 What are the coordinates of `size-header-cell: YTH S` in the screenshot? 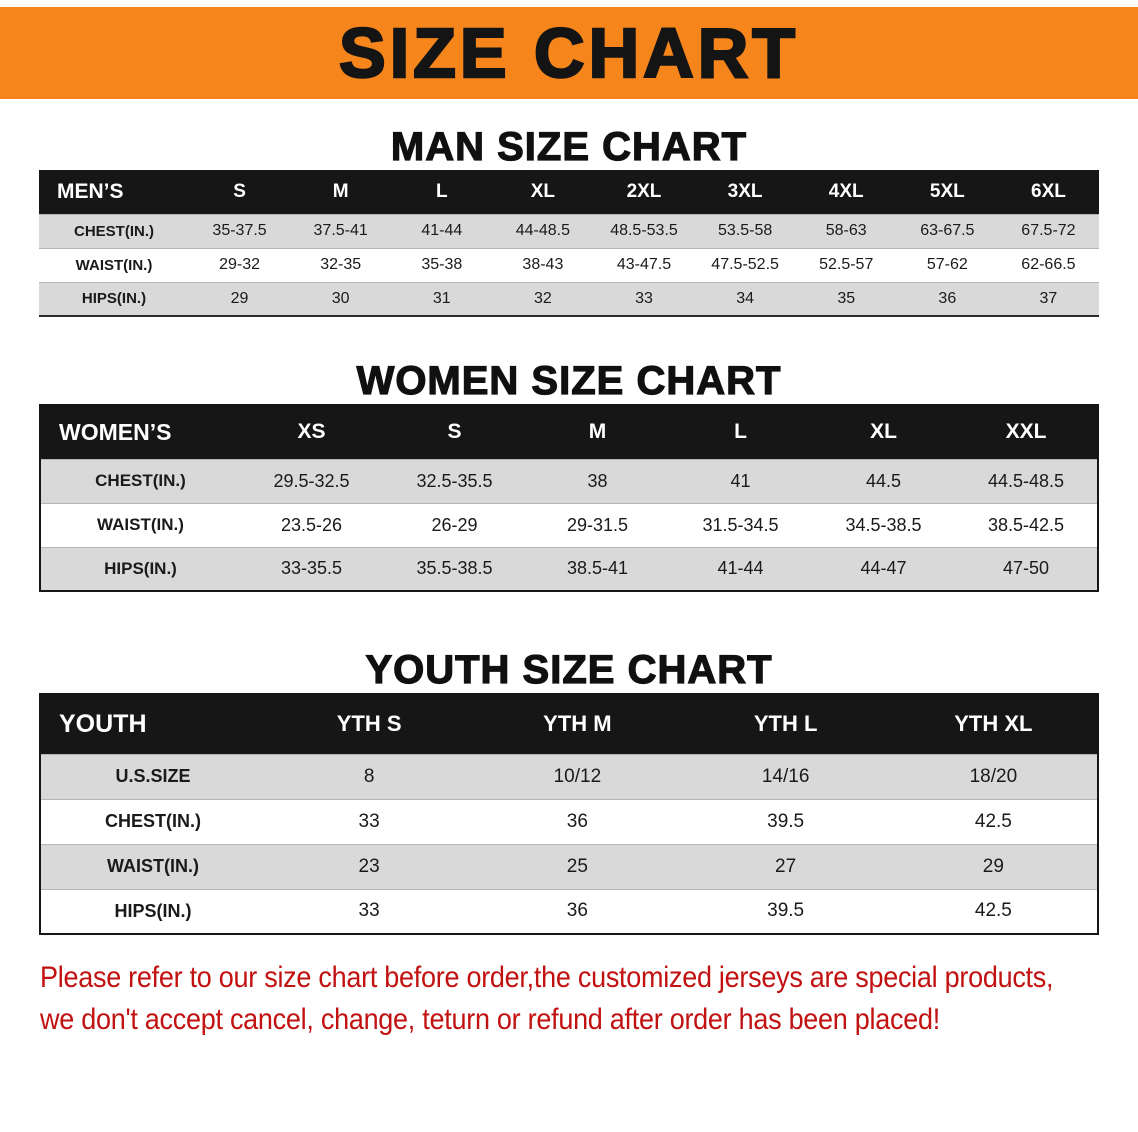 It's located at (369, 724).